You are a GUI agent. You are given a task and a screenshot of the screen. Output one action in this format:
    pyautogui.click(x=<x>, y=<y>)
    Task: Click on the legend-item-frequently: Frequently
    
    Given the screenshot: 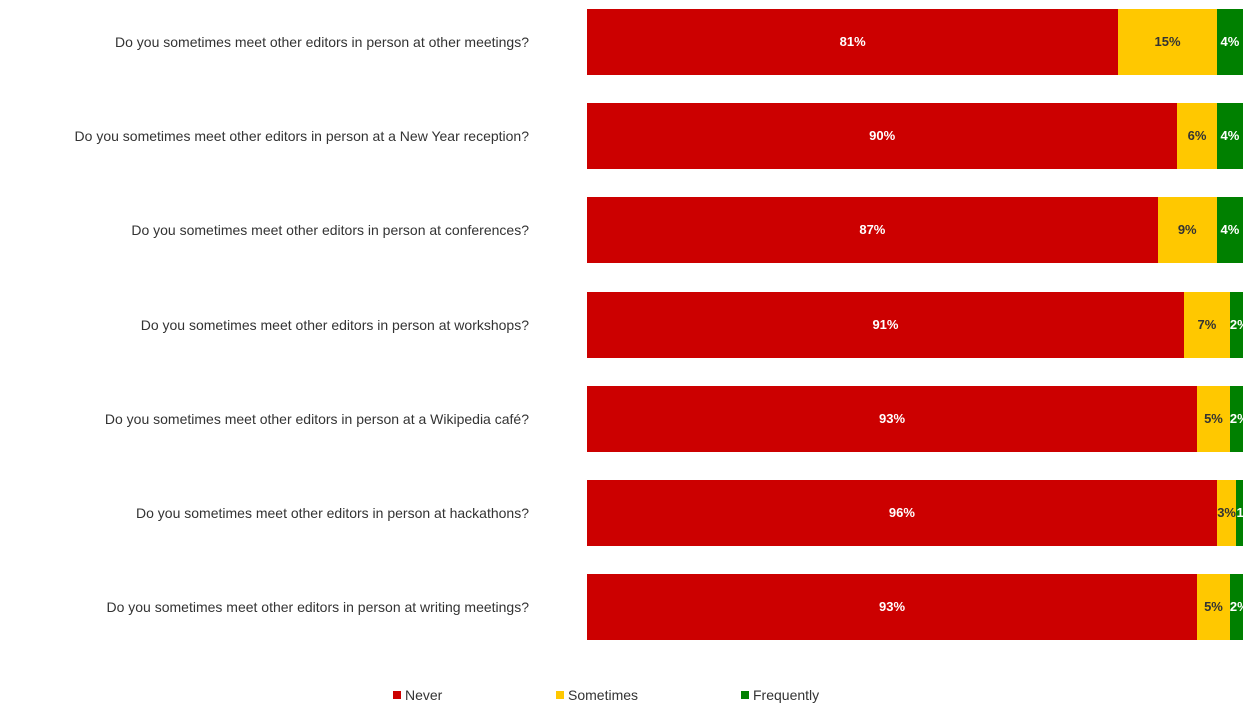 What is the action you would take?
    pyautogui.click(x=780, y=695)
    